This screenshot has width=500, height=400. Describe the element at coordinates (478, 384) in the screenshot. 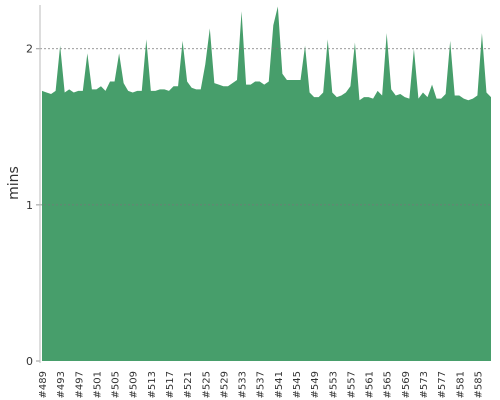

I see `x-tick-label: #585` at that location.